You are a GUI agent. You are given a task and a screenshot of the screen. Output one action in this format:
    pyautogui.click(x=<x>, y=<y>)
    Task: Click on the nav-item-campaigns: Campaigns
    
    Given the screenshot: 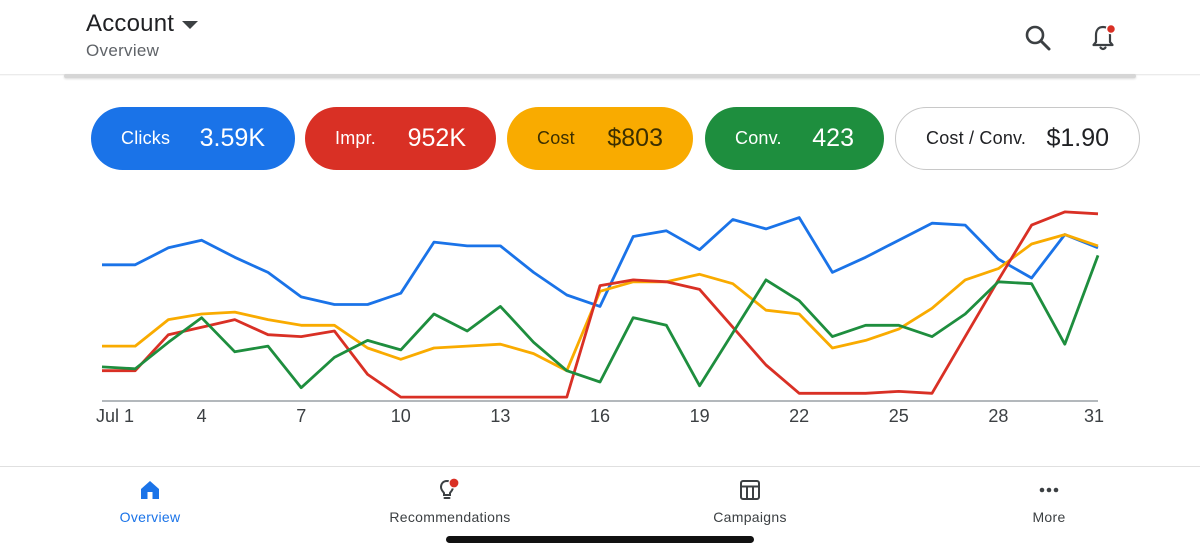 What is the action you would take?
    pyautogui.click(x=750, y=501)
    